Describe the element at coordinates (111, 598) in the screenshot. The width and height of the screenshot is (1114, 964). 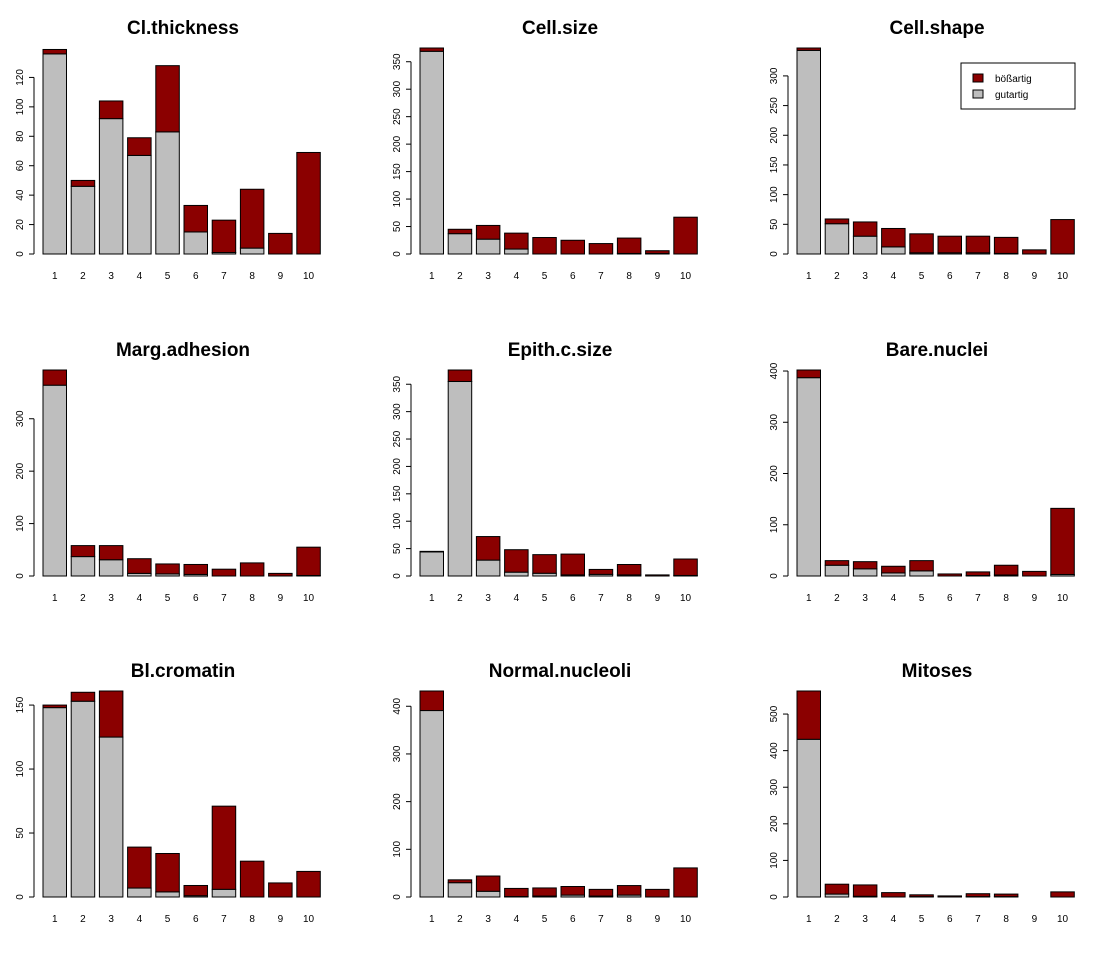
I see `x-tick-label: 3` at that location.